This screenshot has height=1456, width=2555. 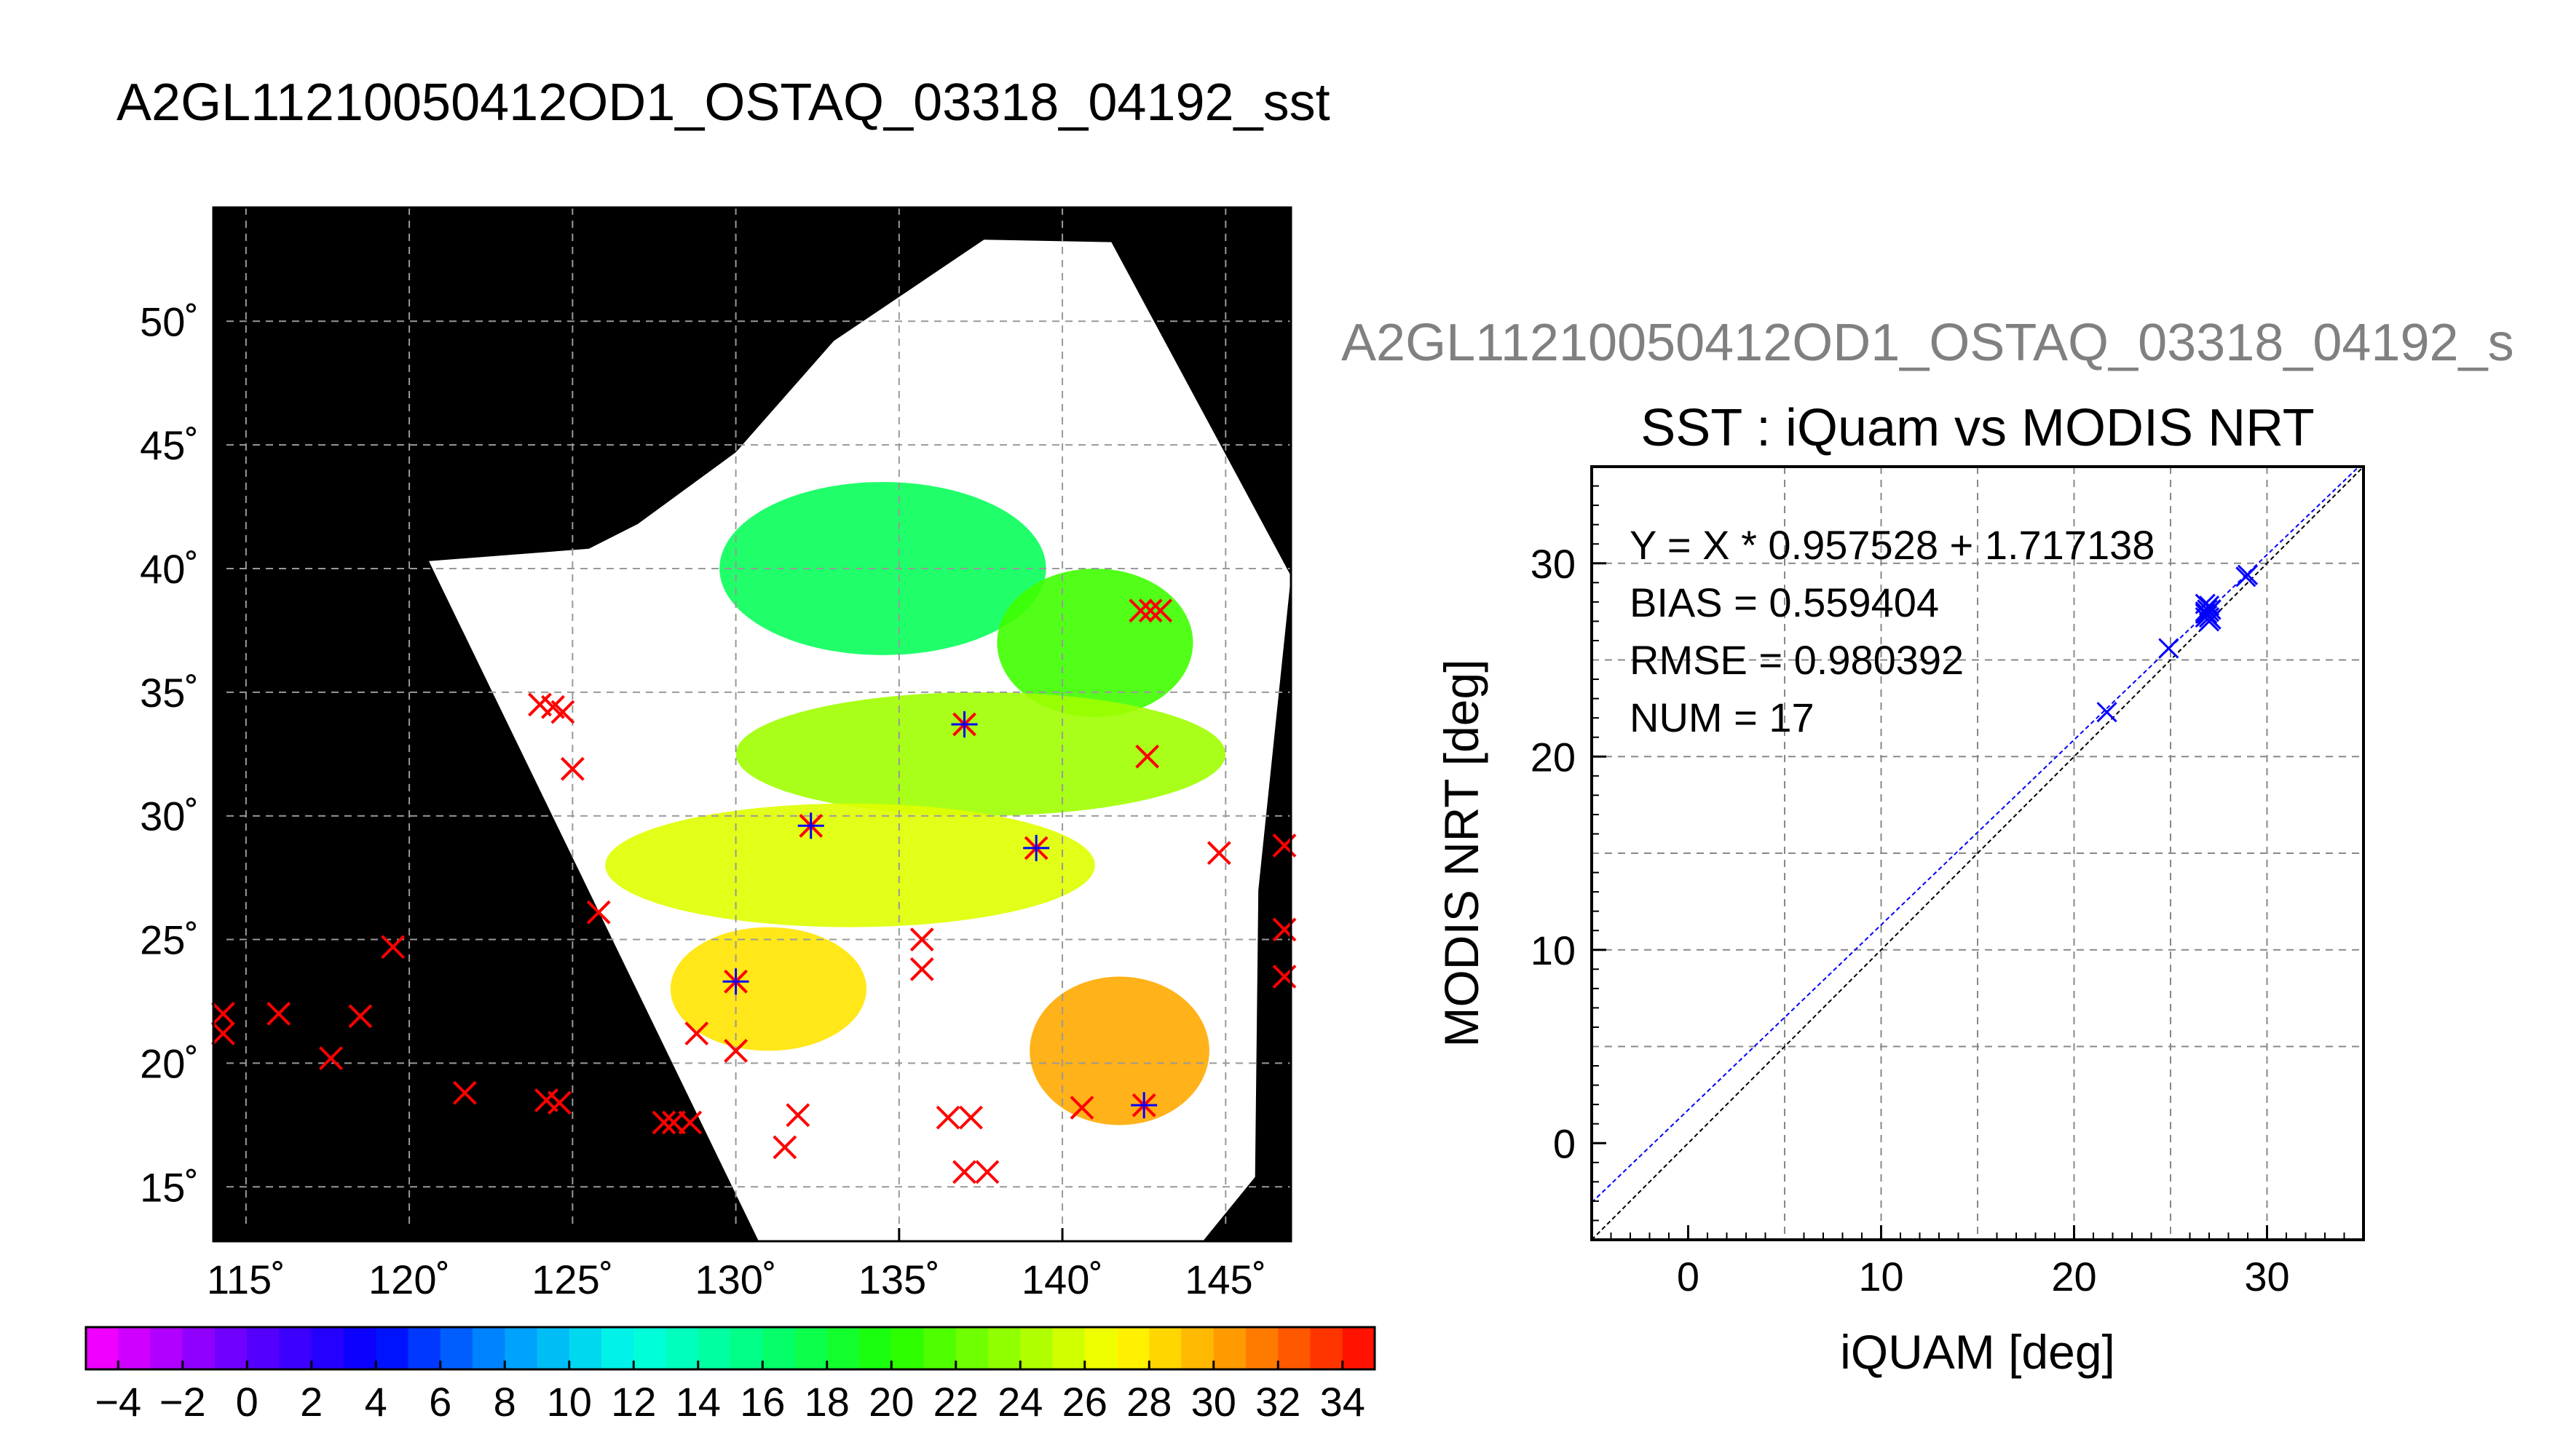 What do you see at coordinates (183, 754) in the screenshot?
I see `map-latitude-ticks: 15˚ 20˚ 25˚ 30˚ 35˚ 40˚ 45˚ 50˚` at bounding box center [183, 754].